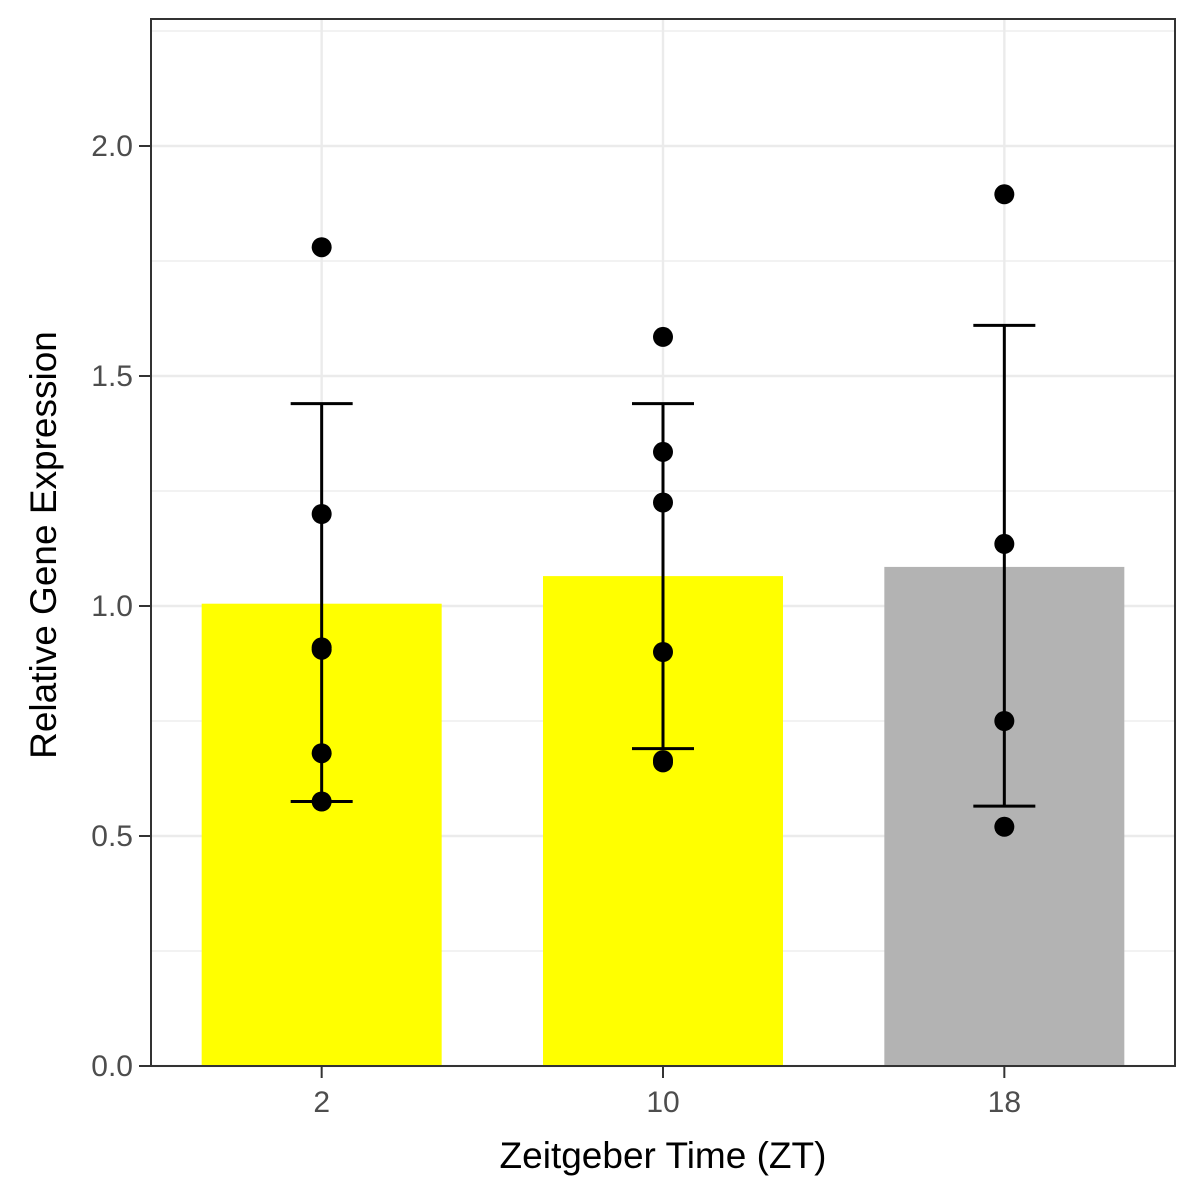 The width and height of the screenshot is (1200, 1200). What do you see at coordinates (1004, 1102) in the screenshot?
I see `x-tick-label: 18` at bounding box center [1004, 1102].